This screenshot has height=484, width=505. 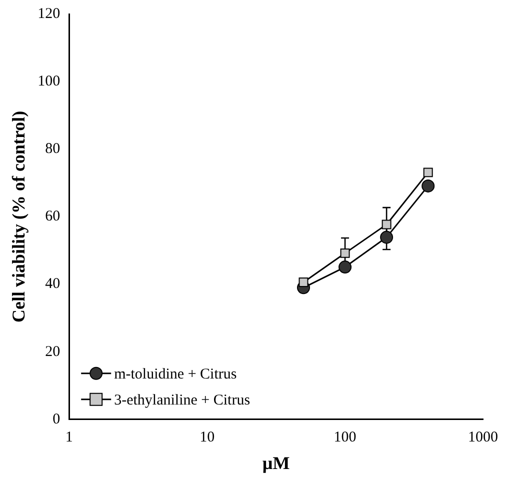 I want to click on y-tick-label: 60, so click(x=52, y=216).